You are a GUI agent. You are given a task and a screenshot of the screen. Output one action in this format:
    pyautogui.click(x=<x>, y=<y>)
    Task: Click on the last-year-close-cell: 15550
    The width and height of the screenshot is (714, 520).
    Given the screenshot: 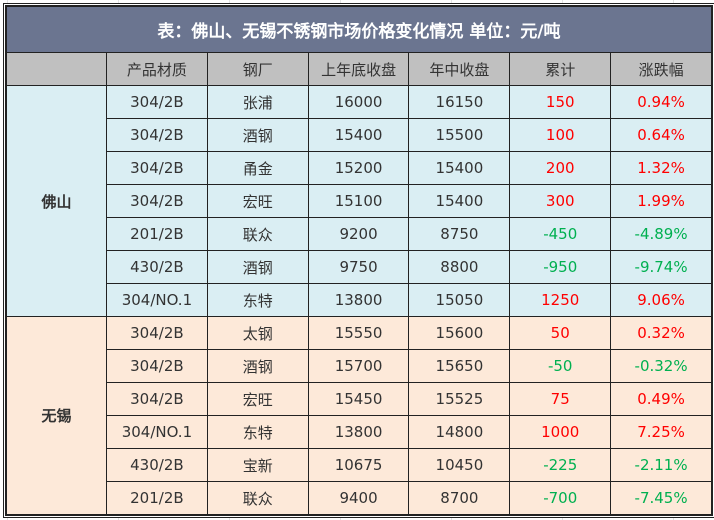 What is the action you would take?
    pyautogui.click(x=358, y=333)
    